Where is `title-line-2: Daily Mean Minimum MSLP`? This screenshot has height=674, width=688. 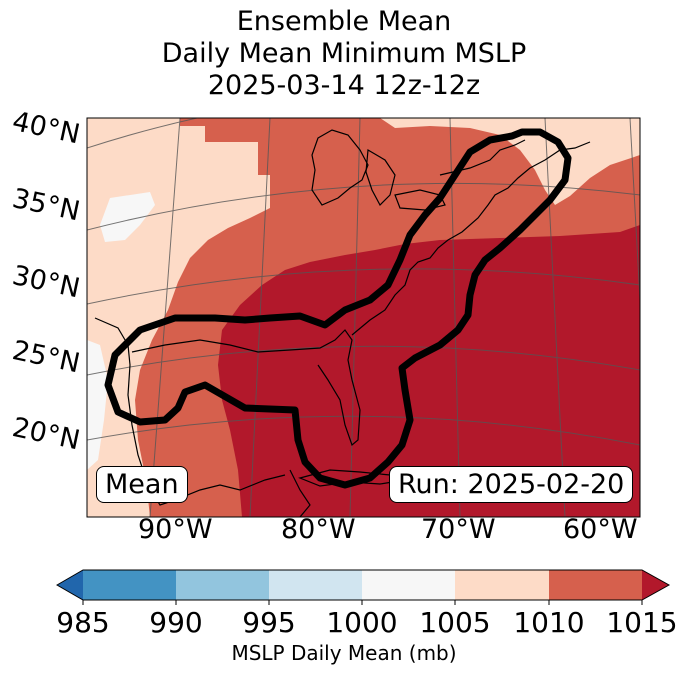 title-line-2: Daily Mean Minimum MSLP is located at coordinates (344, 53).